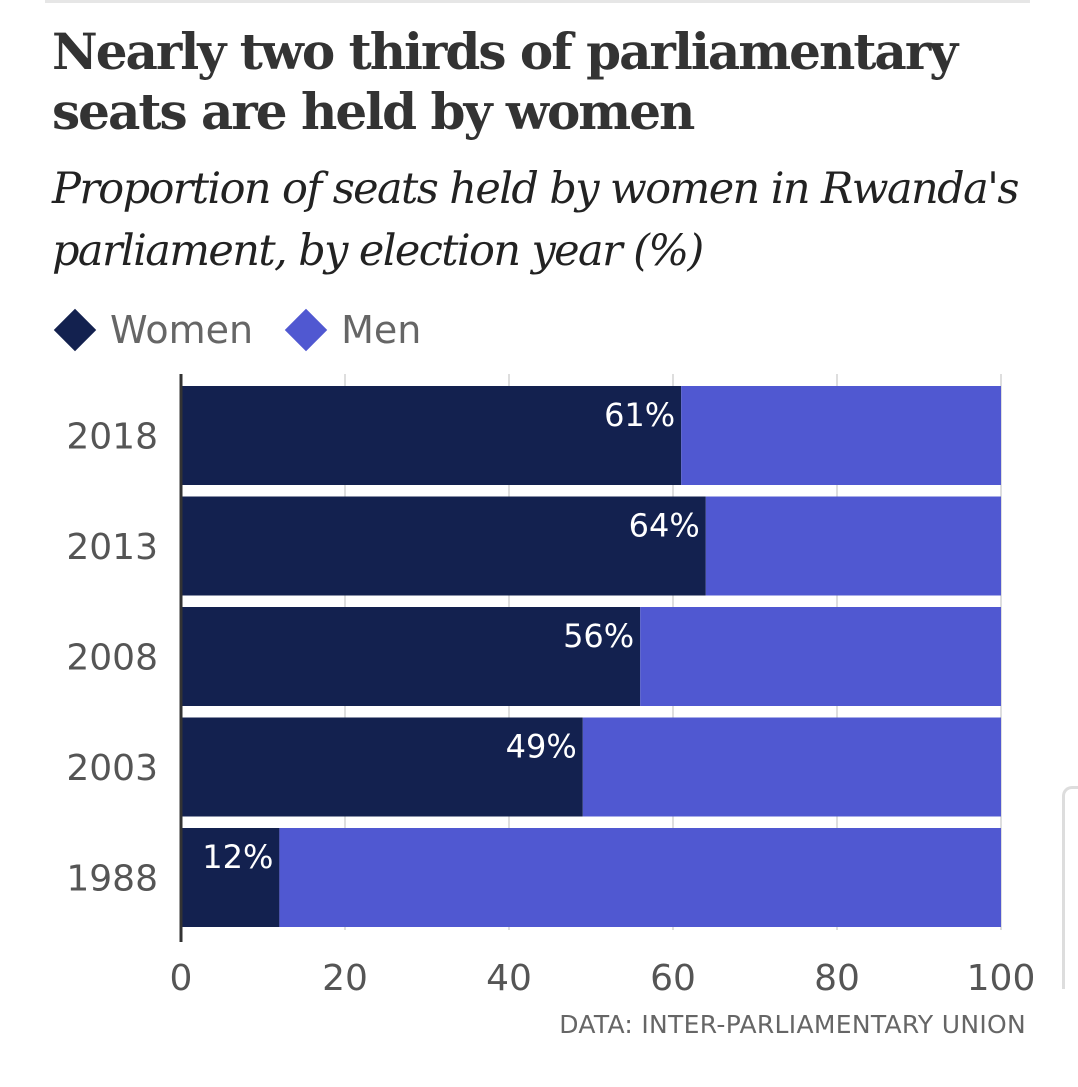 This screenshot has height=1087, width=1078. I want to click on men-diamond-icon, so click(306, 330).